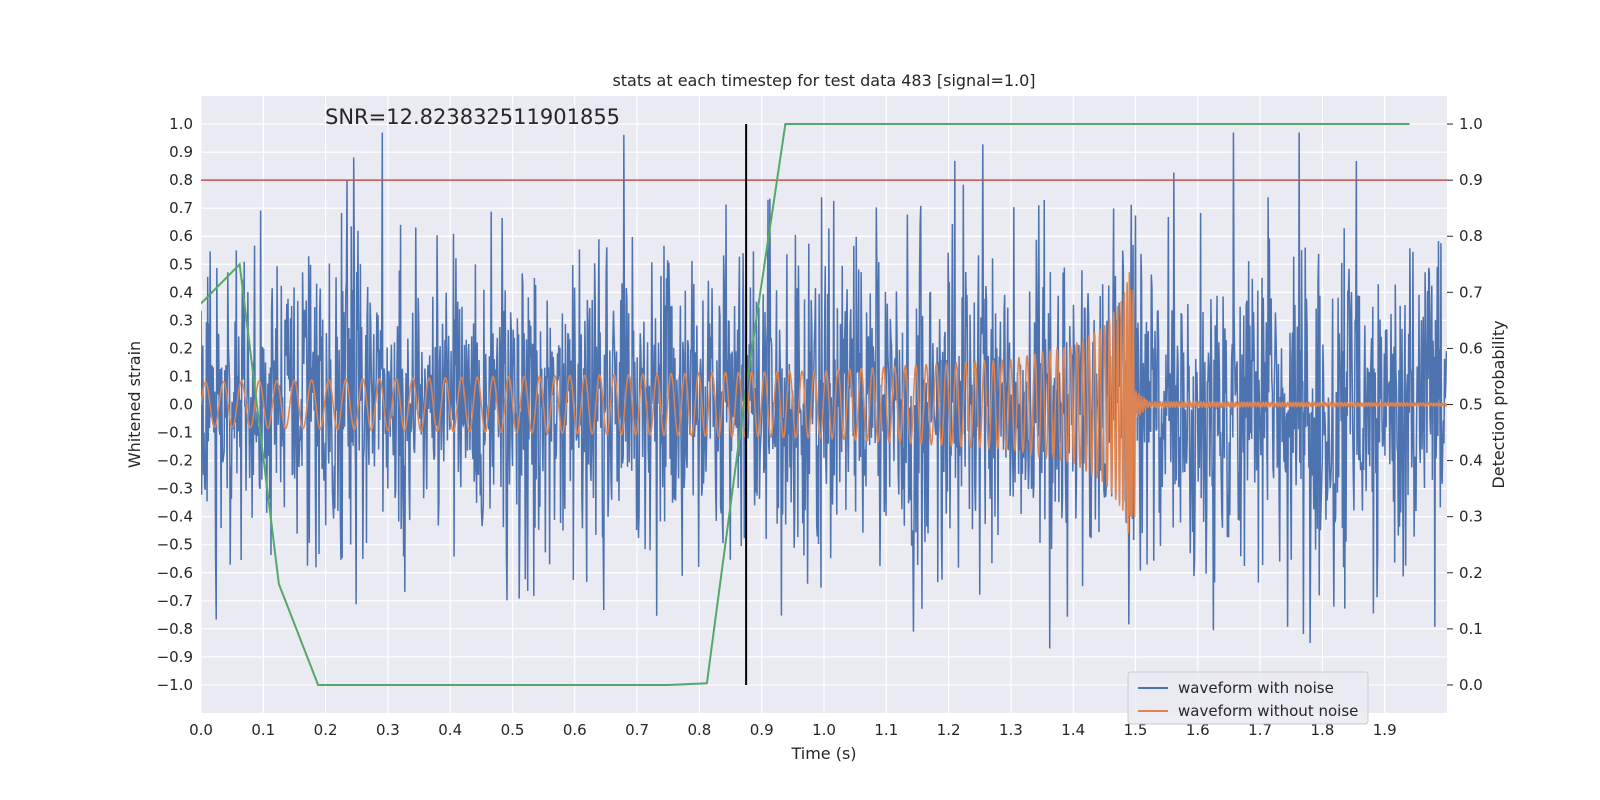  I want to click on y-tick-label: −0.1, so click(175, 433).